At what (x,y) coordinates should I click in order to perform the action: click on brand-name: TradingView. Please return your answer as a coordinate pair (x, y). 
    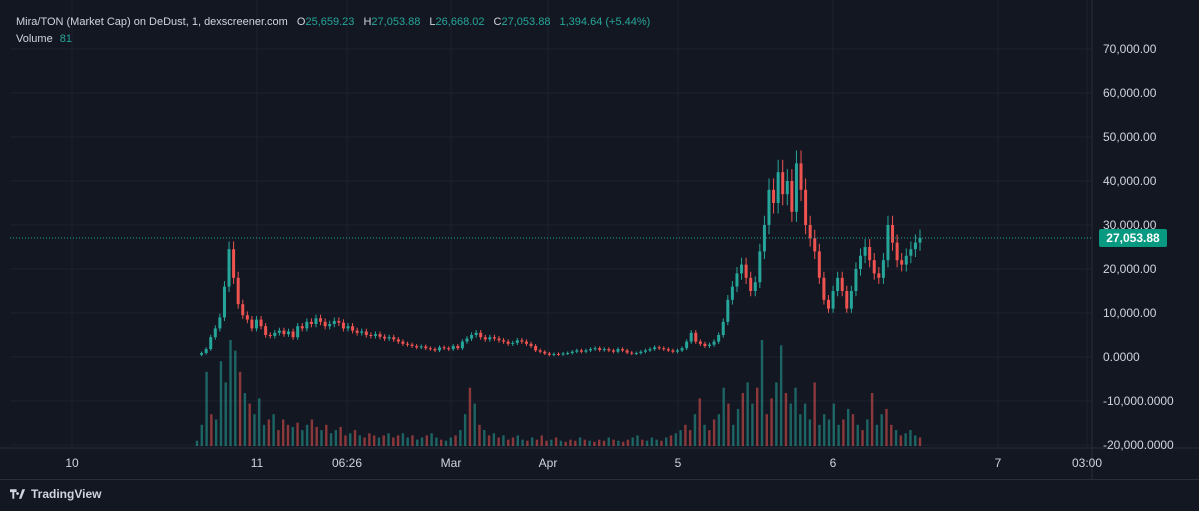
    Looking at the image, I should click on (66, 494).